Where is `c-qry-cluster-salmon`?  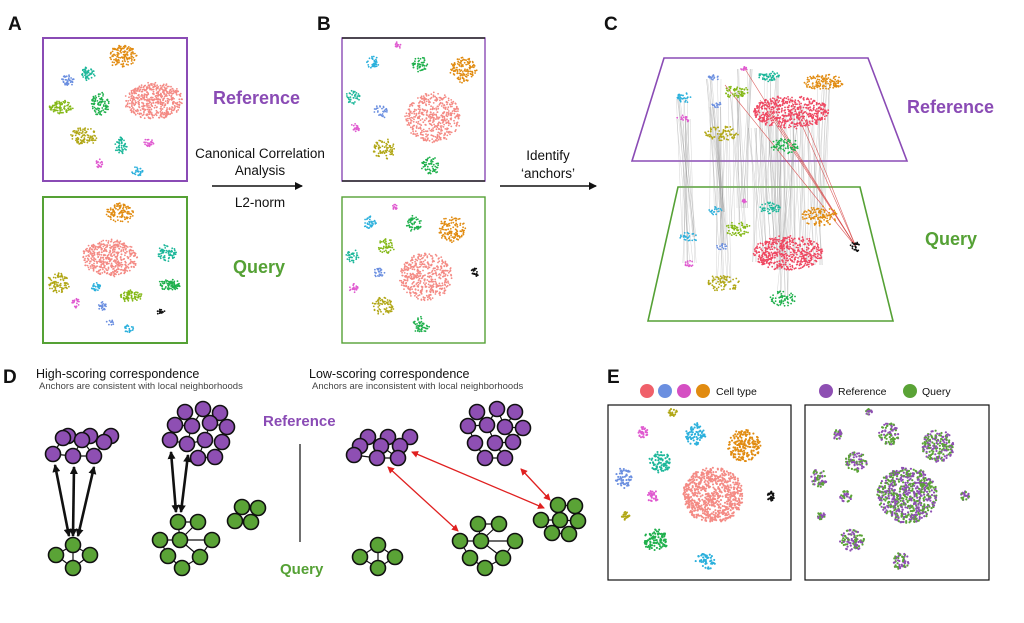
c-qry-cluster-salmon is located at coordinates (788, 253).